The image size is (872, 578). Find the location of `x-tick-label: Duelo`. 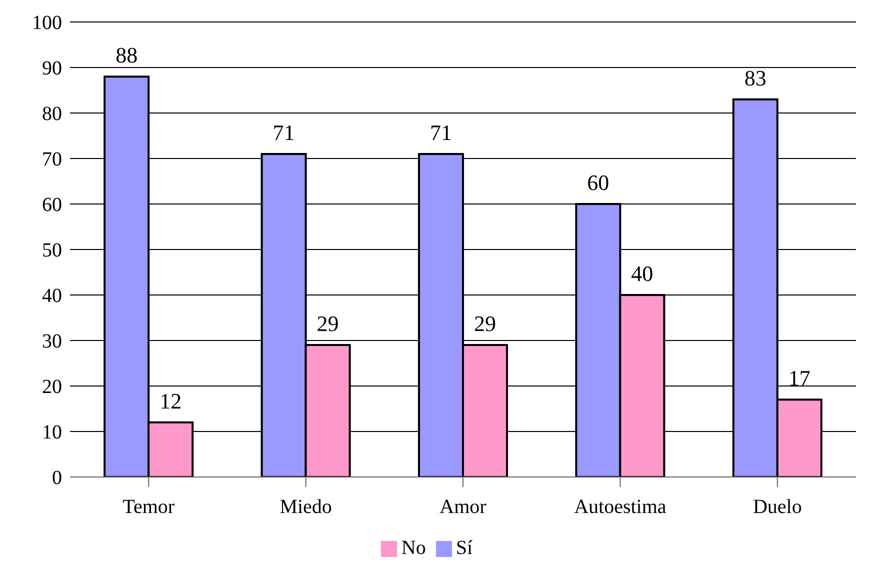

x-tick-label: Duelo is located at coordinates (777, 507).